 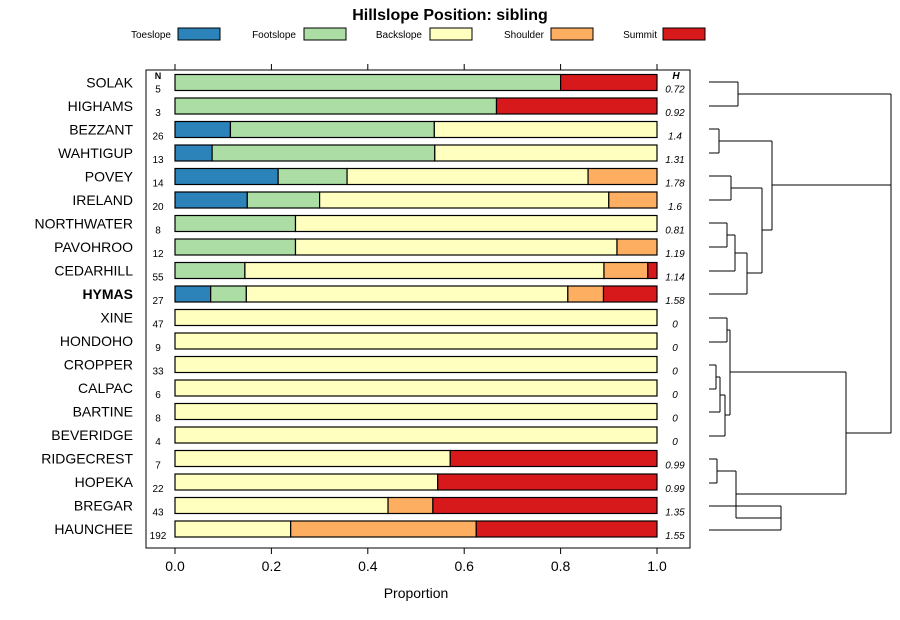 What do you see at coordinates (96, 341) in the screenshot?
I see `row-label-hondoho: HONDOHO` at bounding box center [96, 341].